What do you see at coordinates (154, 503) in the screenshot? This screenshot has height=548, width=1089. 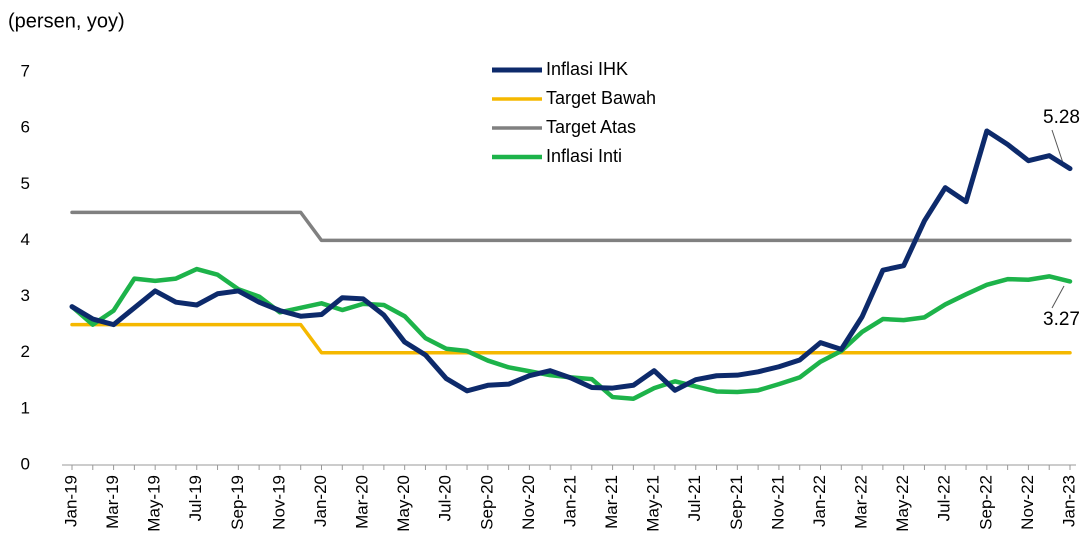 I see `x-tick-label: May-19` at bounding box center [154, 503].